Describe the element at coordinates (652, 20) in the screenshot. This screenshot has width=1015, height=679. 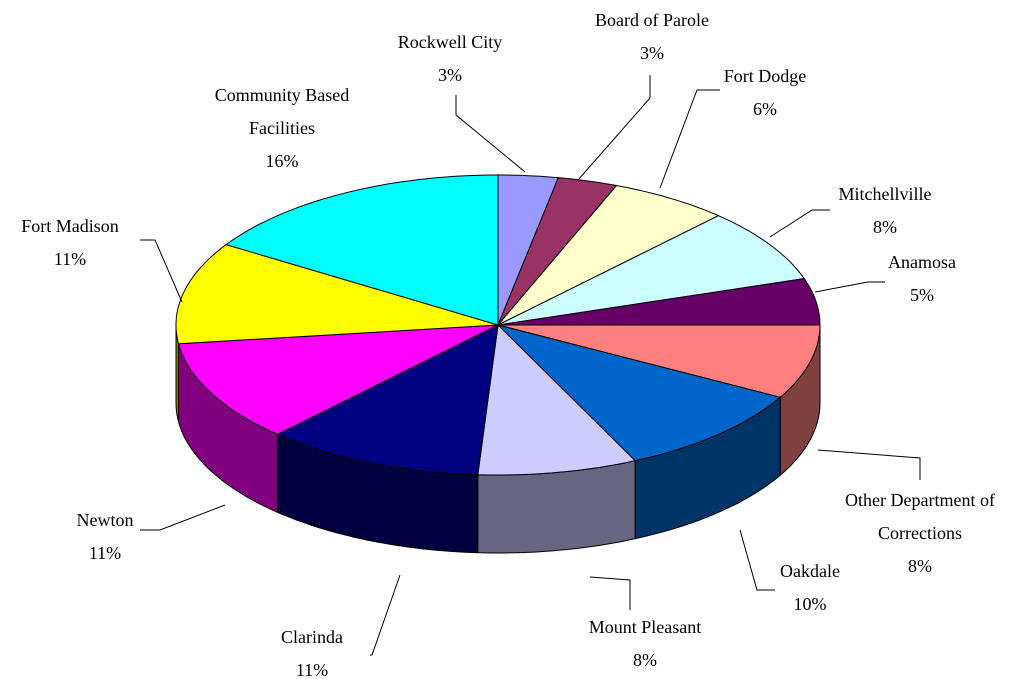
I see `category-label: Board of Parole` at that location.